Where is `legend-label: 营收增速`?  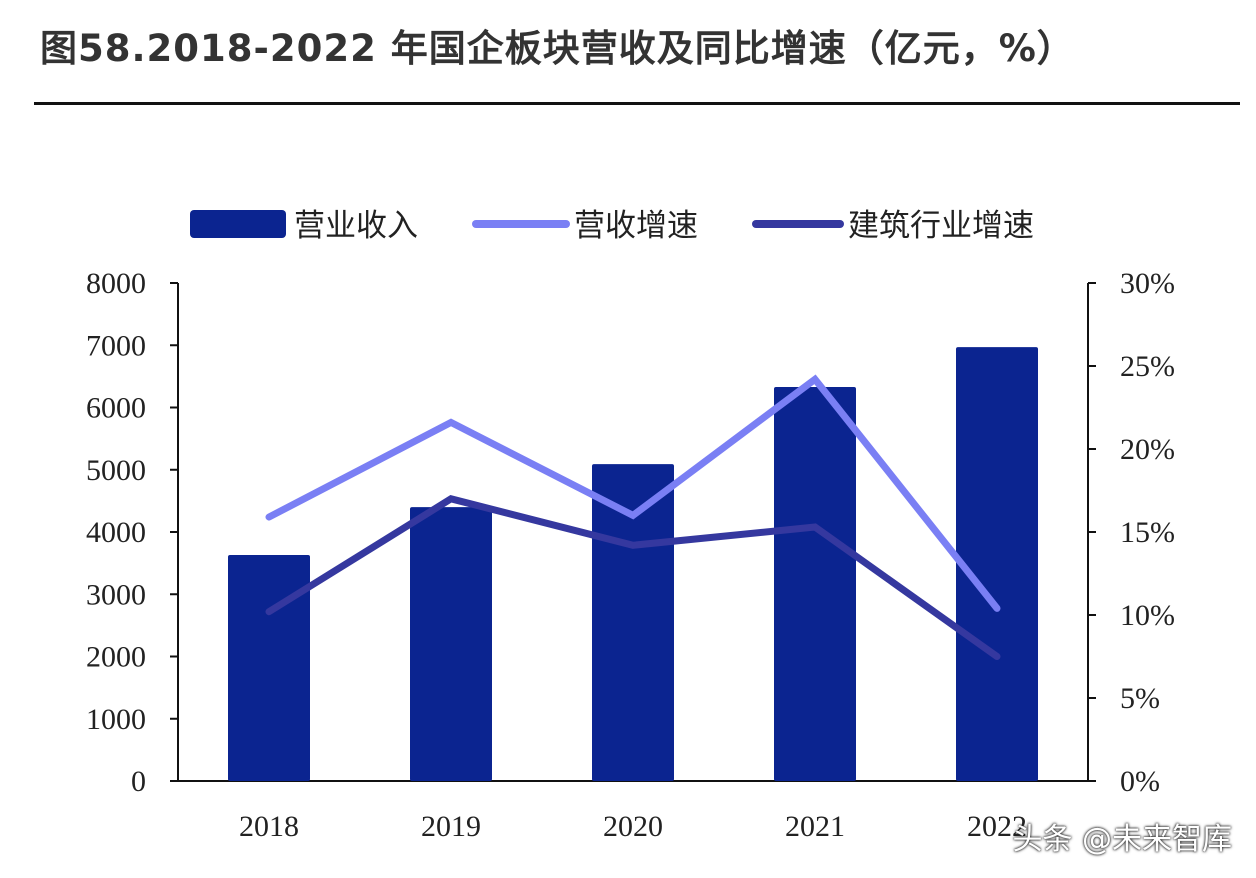 legend-label: 营收增速 is located at coordinates (636, 226).